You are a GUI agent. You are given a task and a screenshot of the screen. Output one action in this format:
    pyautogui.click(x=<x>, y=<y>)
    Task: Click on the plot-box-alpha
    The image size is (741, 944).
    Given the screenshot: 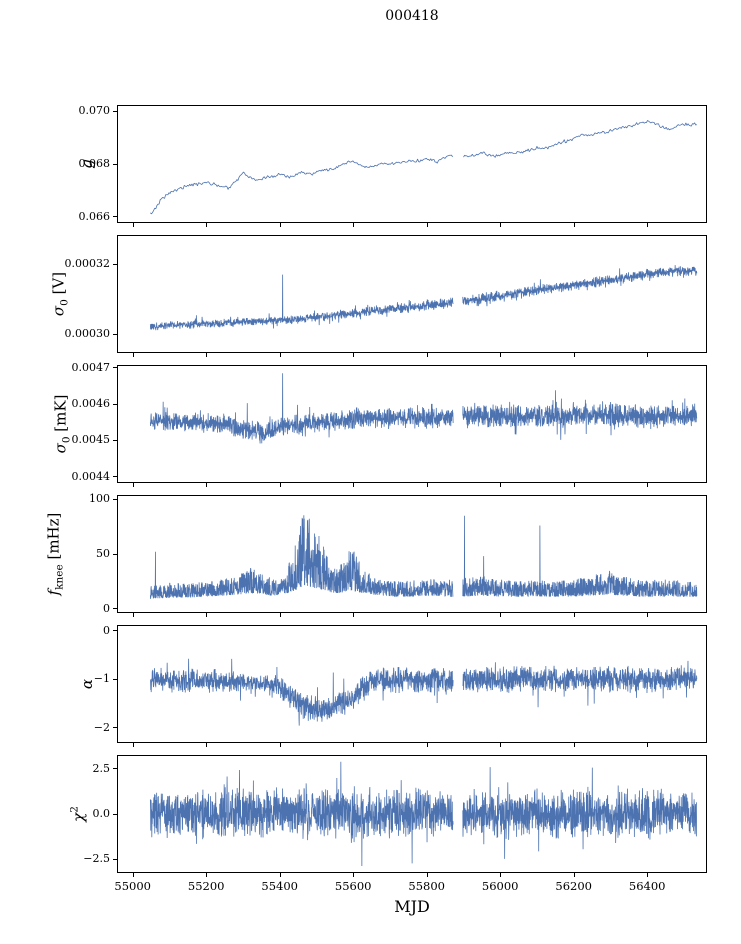 What is the action you would take?
    pyautogui.click(x=412, y=684)
    